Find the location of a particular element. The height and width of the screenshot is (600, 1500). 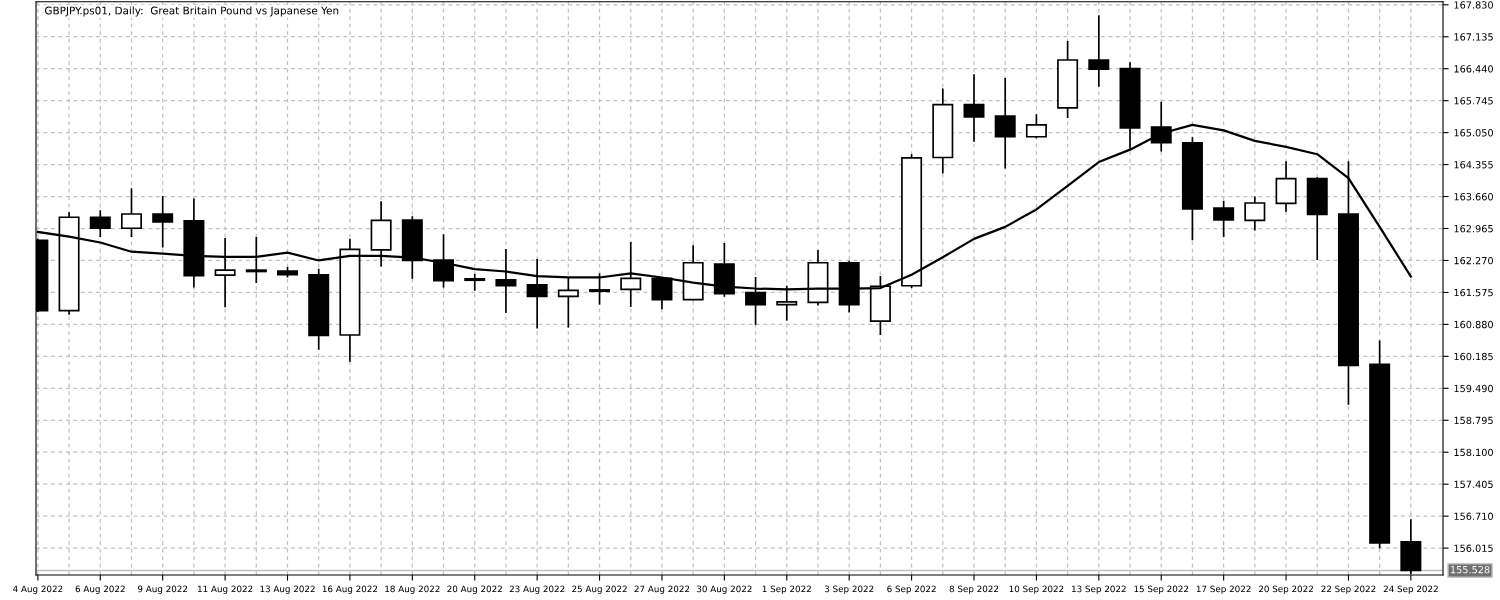

x-tick-label: 11 Aug 2022 is located at coordinates (225, 589).